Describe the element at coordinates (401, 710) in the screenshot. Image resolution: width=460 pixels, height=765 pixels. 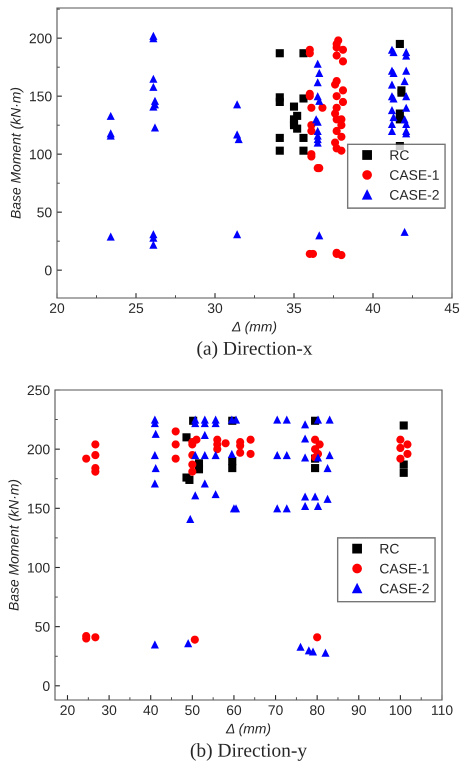
I see `x-tick-label: 100` at that location.